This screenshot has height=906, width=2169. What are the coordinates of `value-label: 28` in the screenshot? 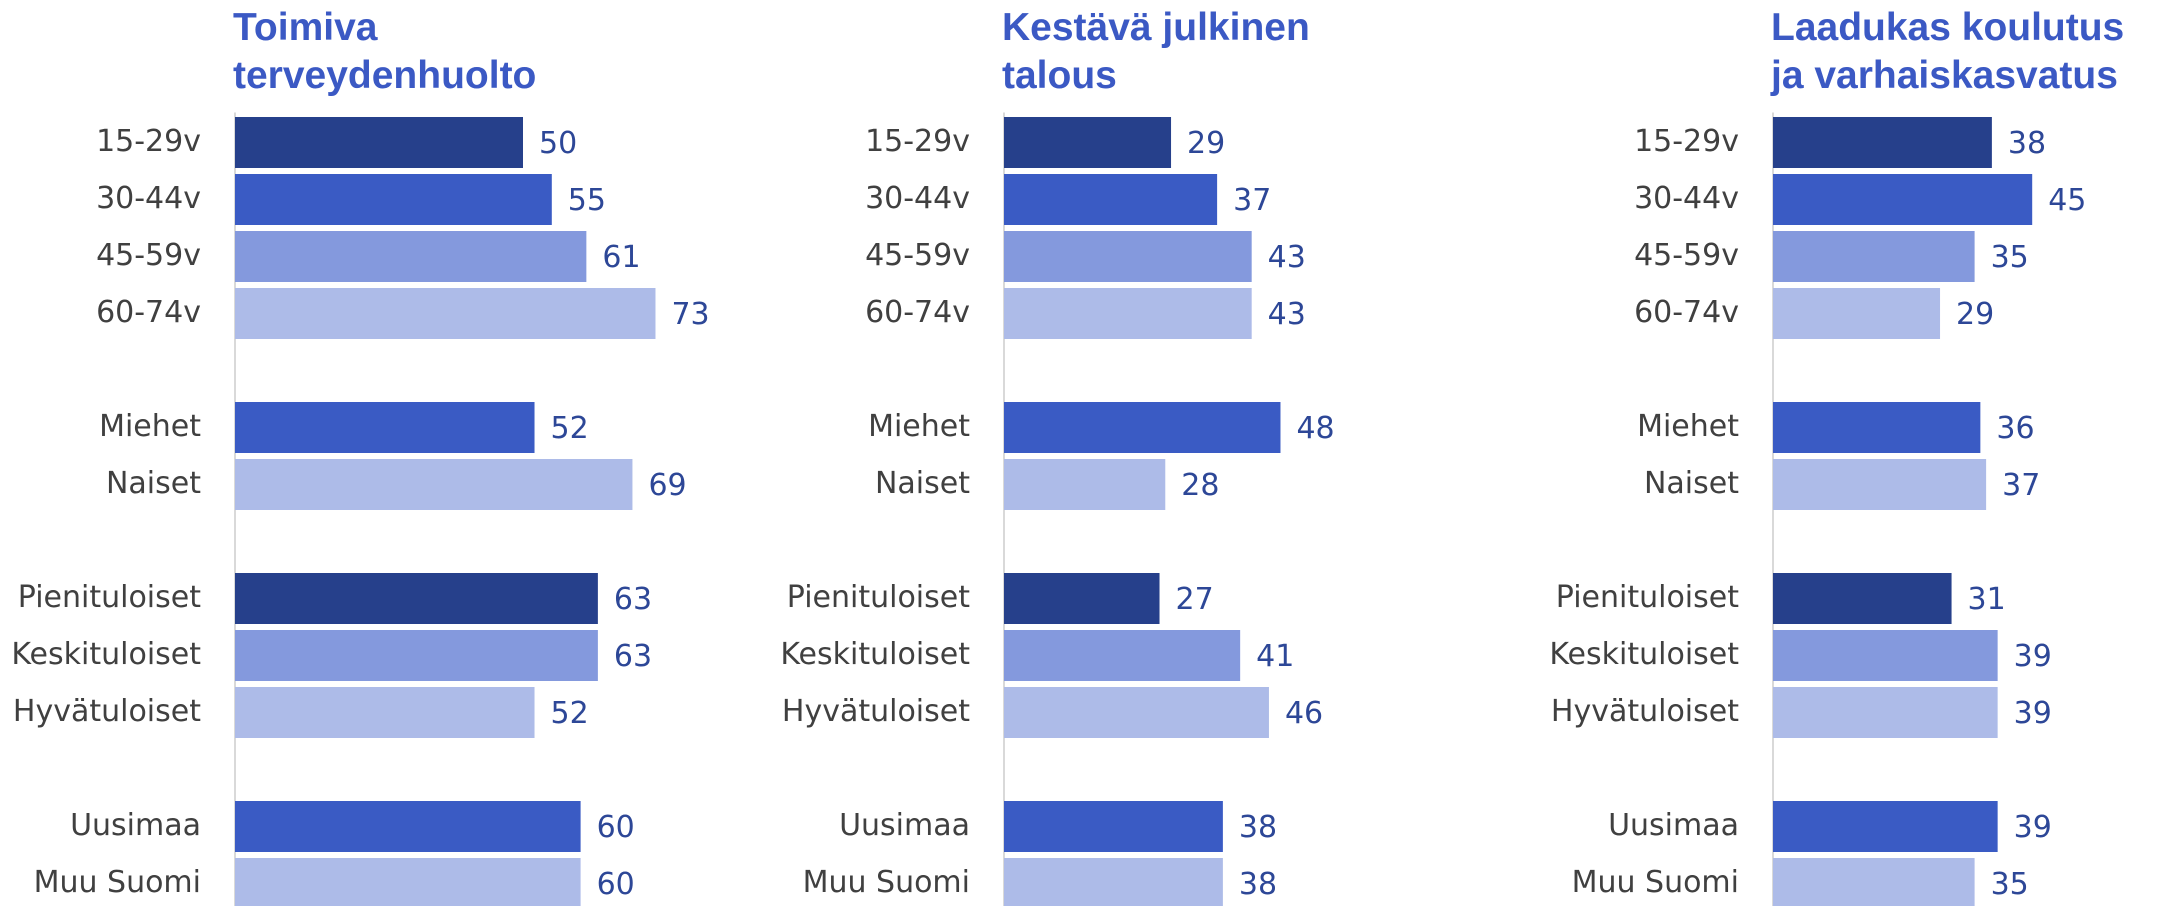 It's located at (1200, 485).